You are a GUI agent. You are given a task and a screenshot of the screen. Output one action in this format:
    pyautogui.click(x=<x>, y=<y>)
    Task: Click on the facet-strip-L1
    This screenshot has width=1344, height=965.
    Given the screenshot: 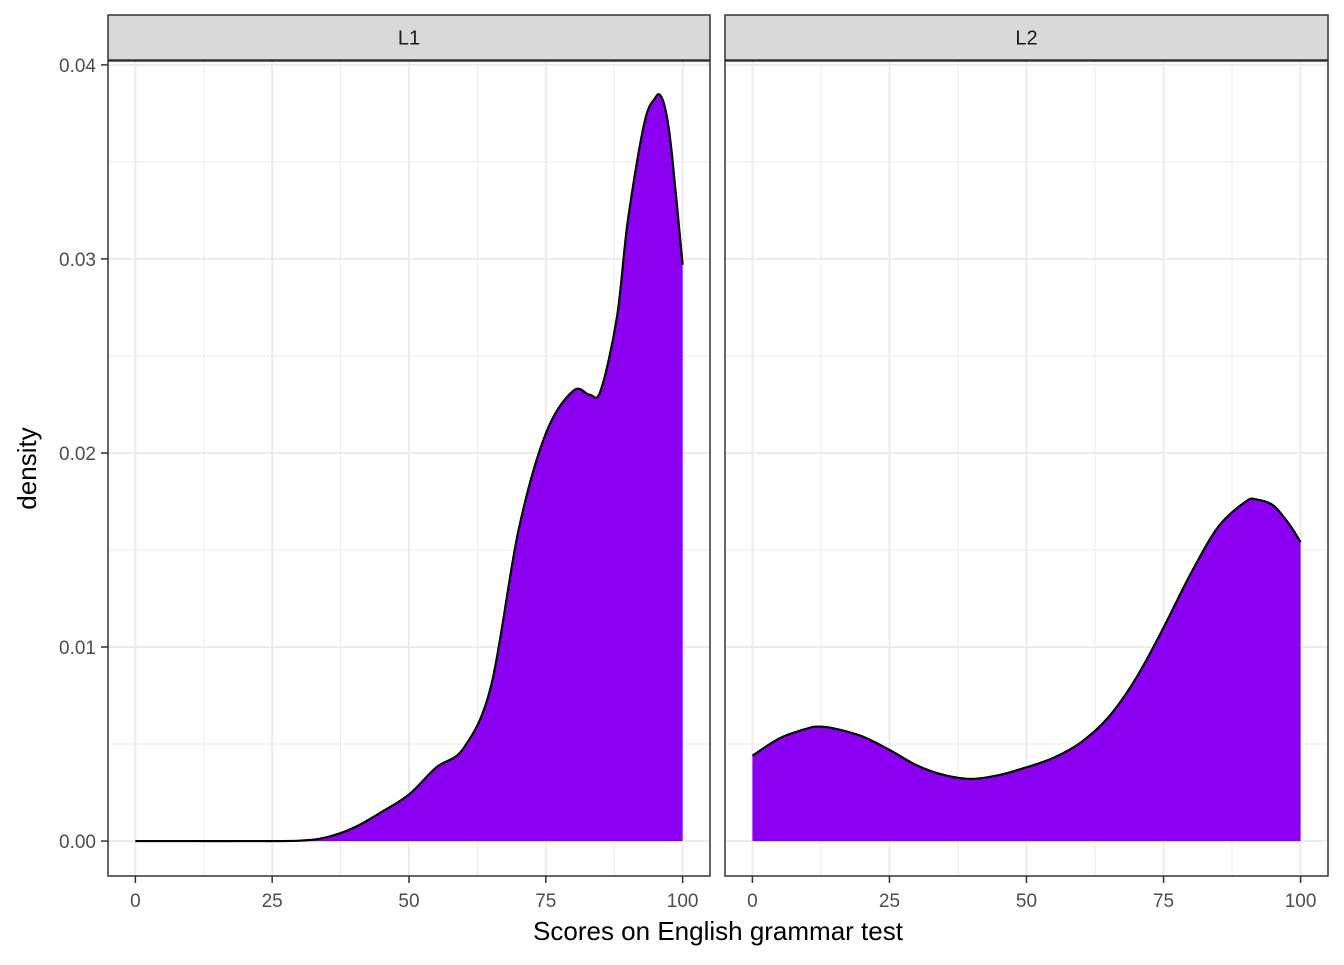 What is the action you would take?
    pyautogui.click(x=409, y=37)
    